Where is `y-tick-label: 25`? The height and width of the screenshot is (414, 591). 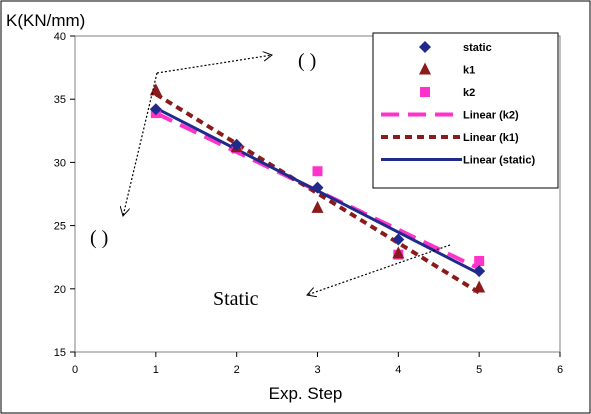
y-tick-label: 25 is located at coordinates (60, 227).